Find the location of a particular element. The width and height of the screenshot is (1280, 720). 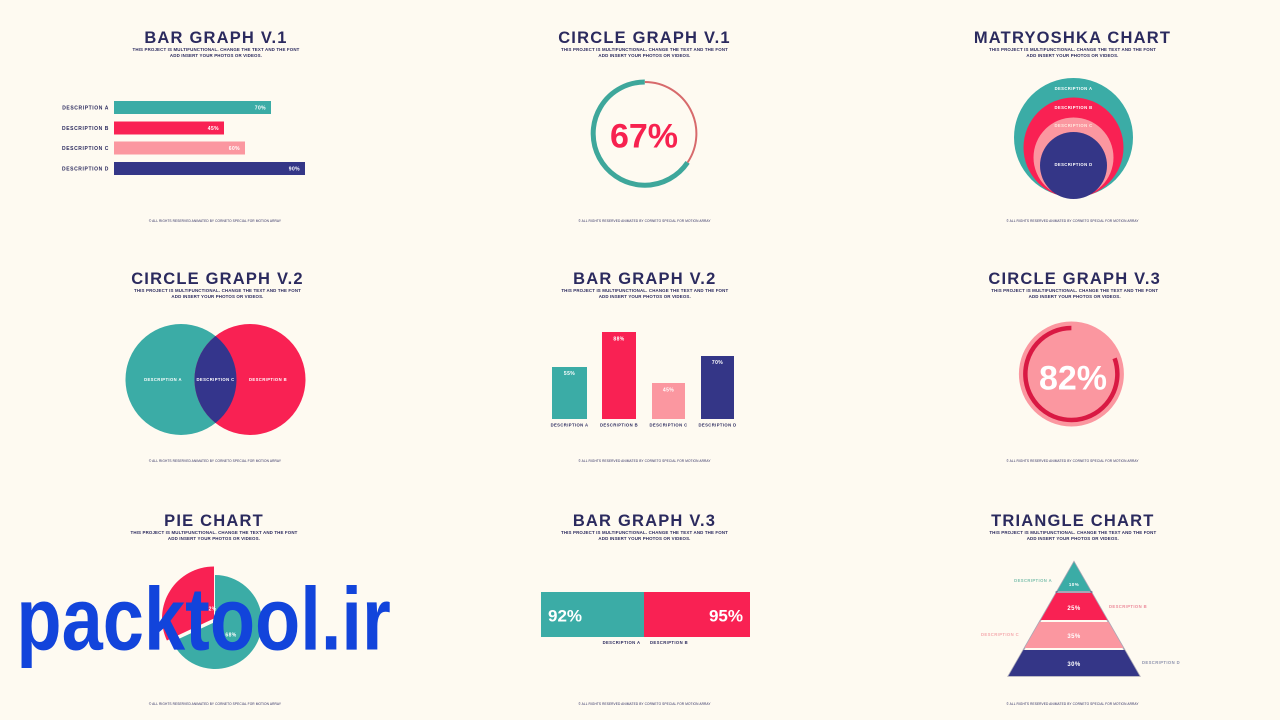

svg-text: BAR GRAPH V.1 is located at coordinates (215, 38).